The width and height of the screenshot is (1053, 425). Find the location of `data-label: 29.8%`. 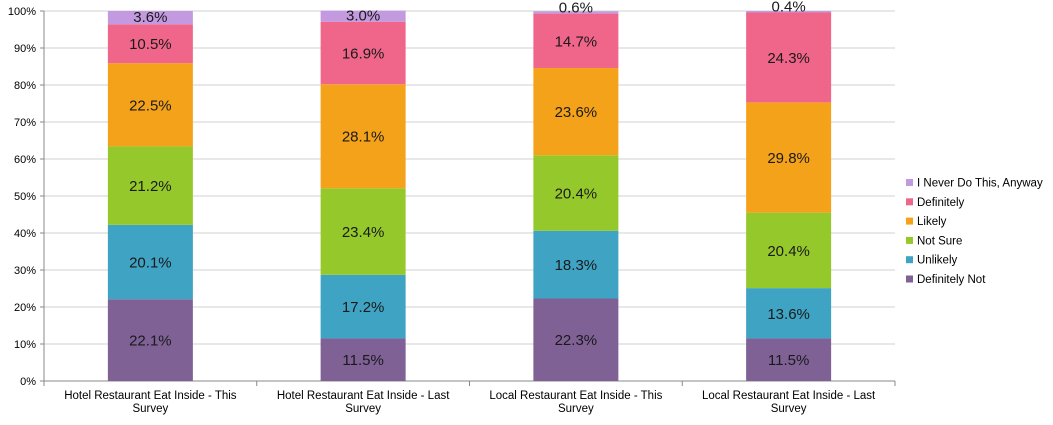

data-label: 29.8% is located at coordinates (788, 158).